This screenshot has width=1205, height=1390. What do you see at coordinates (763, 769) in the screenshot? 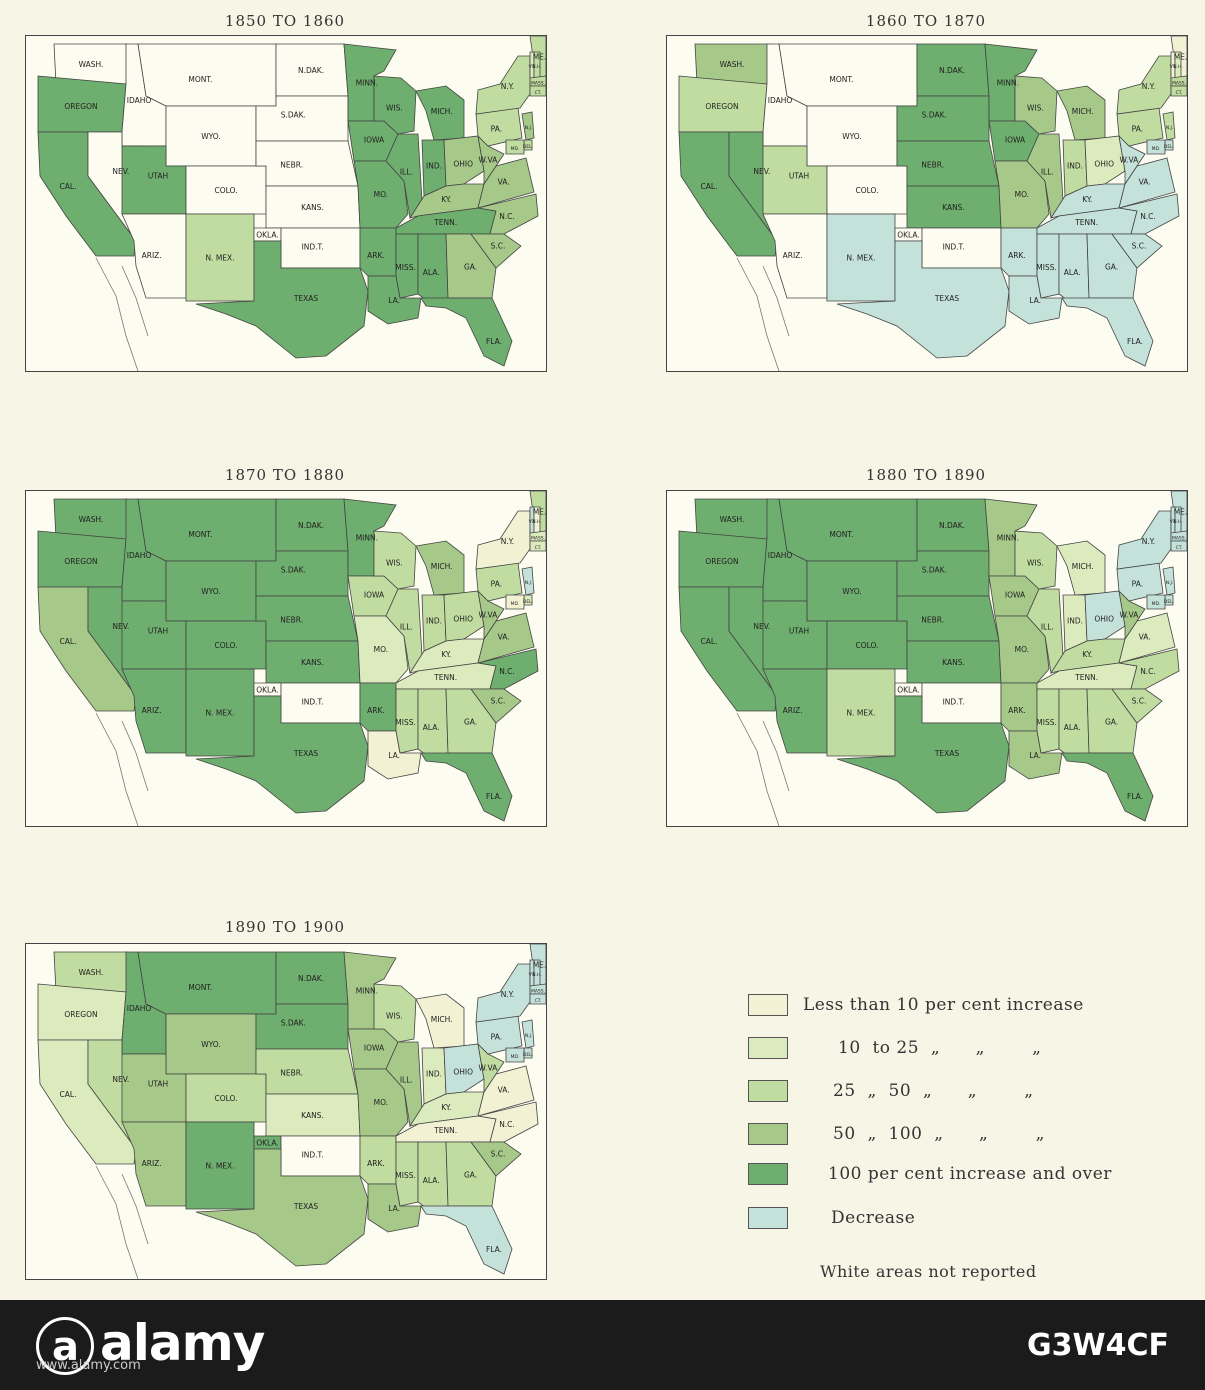
I see `coastline-line` at bounding box center [763, 769].